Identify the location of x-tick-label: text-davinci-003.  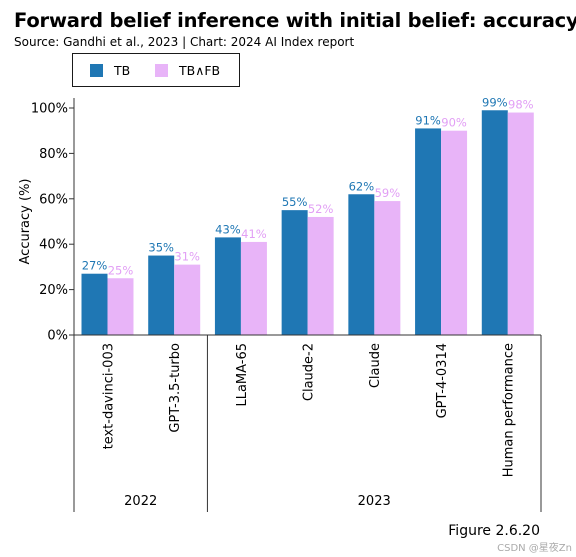
(108, 396).